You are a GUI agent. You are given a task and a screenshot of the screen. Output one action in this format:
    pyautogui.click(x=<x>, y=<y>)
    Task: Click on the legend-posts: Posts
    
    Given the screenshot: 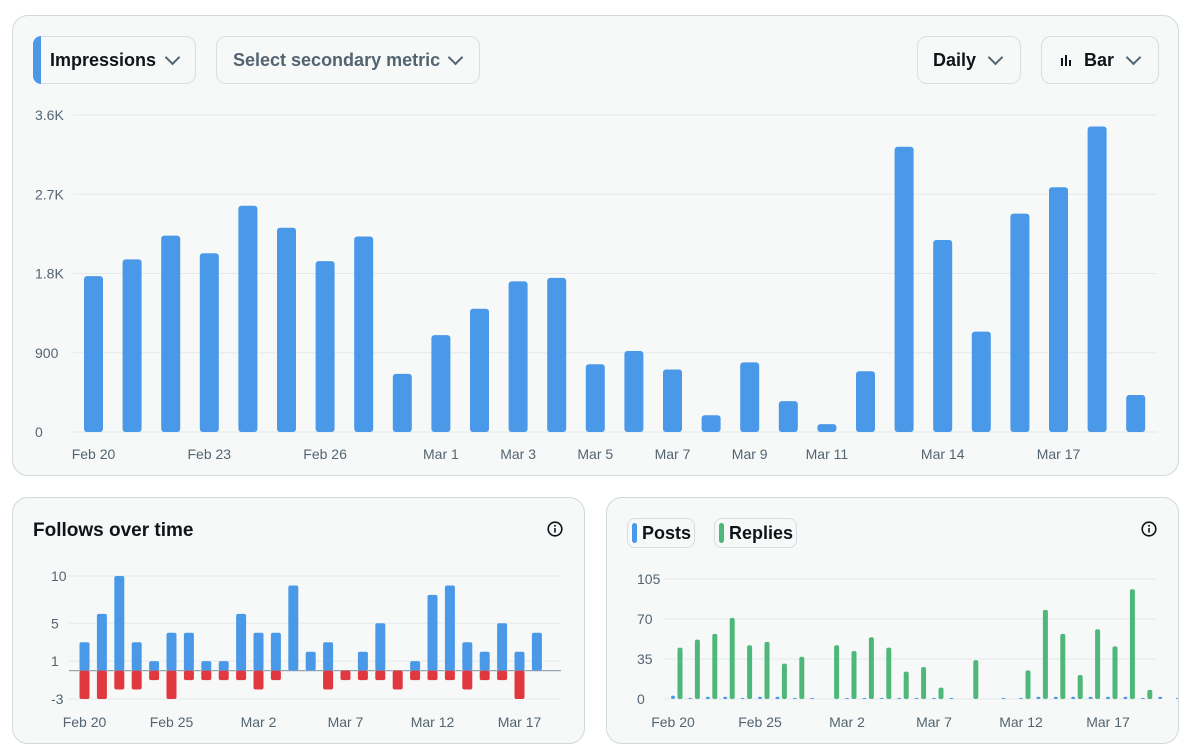 What is the action you would take?
    pyautogui.click(x=661, y=533)
    